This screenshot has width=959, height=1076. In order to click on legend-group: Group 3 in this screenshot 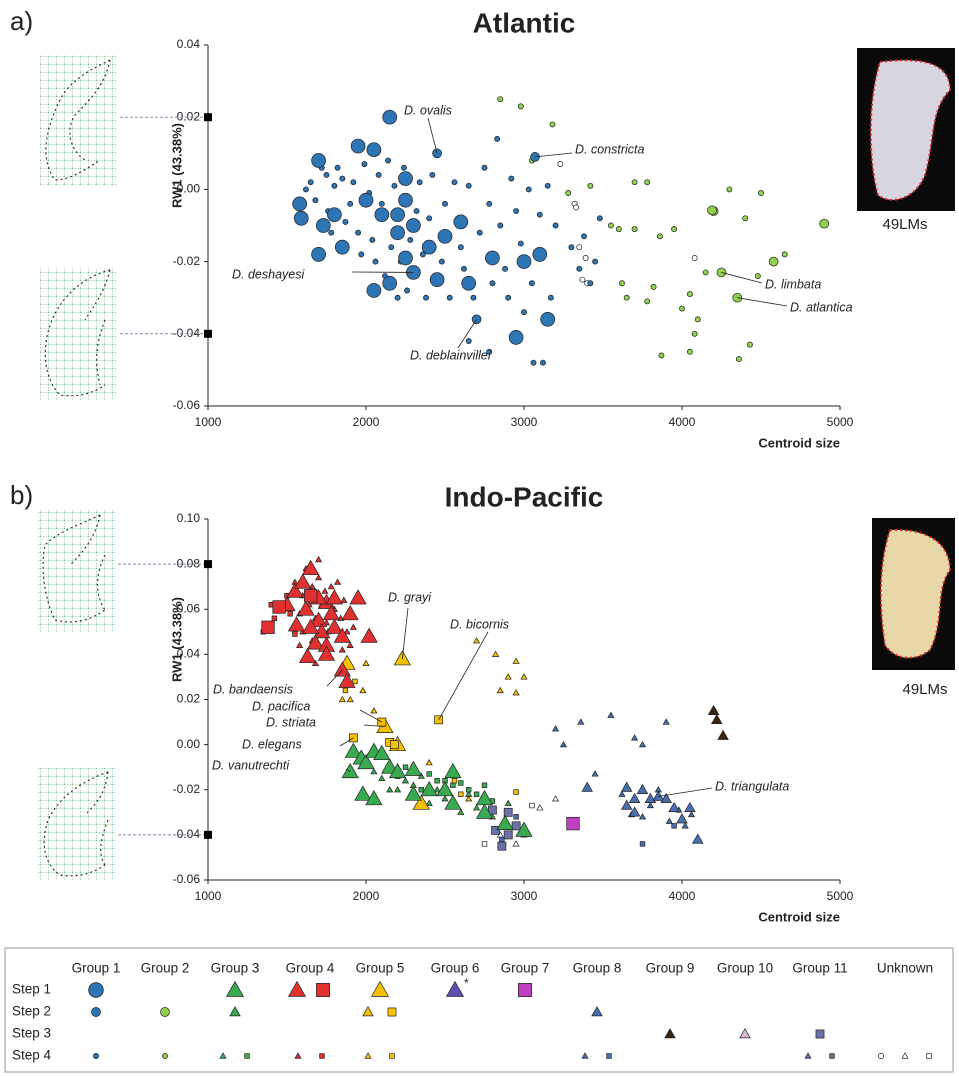, I will do `click(235, 968)`.